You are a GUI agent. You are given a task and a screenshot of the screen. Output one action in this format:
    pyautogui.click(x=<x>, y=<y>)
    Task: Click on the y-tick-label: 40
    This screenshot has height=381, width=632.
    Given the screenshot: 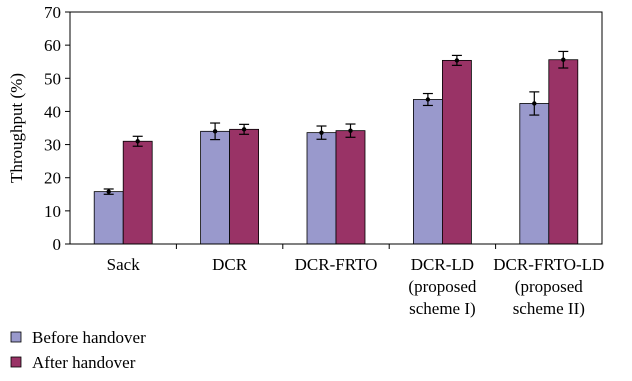 What is the action you would take?
    pyautogui.click(x=52, y=111)
    